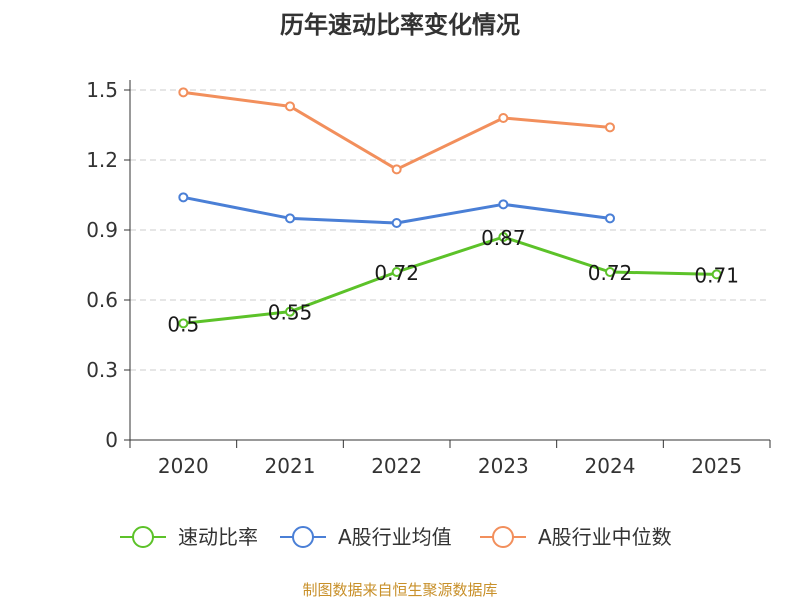 The width and height of the screenshot is (800, 600). I want to click on legend: 速动比率 A股行业均值 A股行业中位数, so click(396, 537).